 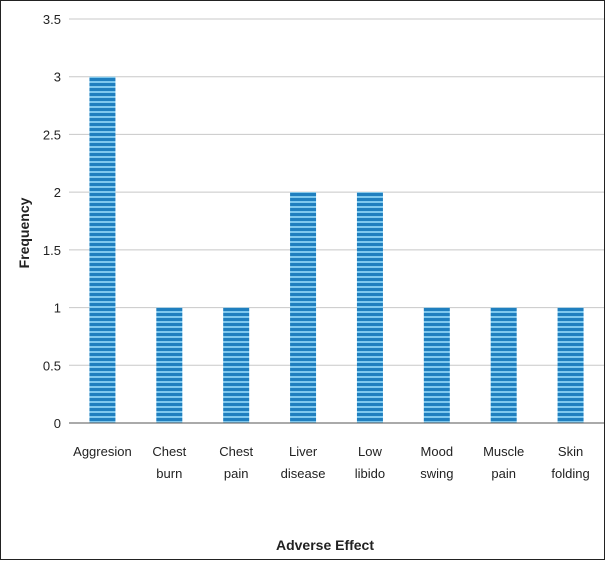 I want to click on x-tick-label: Low libido, so click(x=370, y=462).